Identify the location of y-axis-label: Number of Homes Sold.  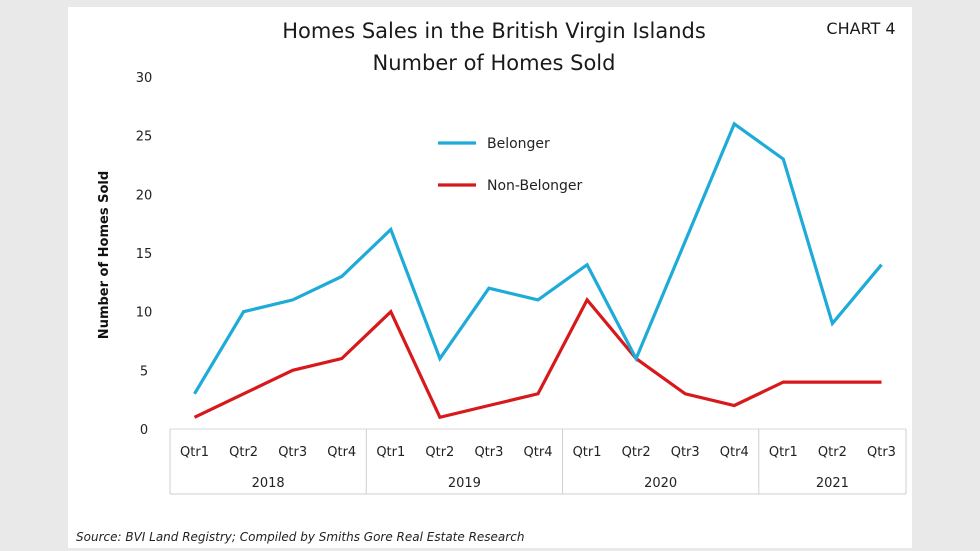
(104, 255).